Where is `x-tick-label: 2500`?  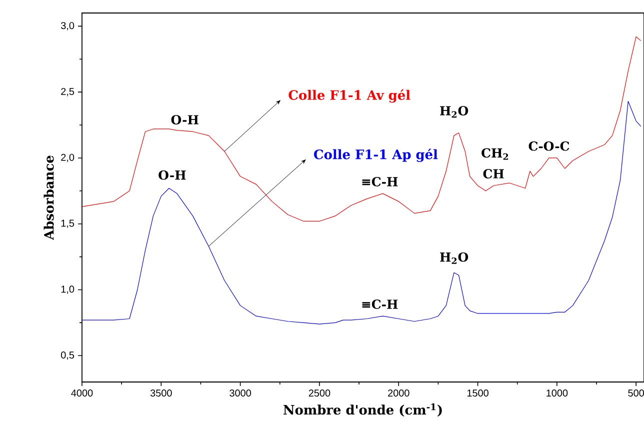
x-tick-label: 2500 is located at coordinates (319, 393).